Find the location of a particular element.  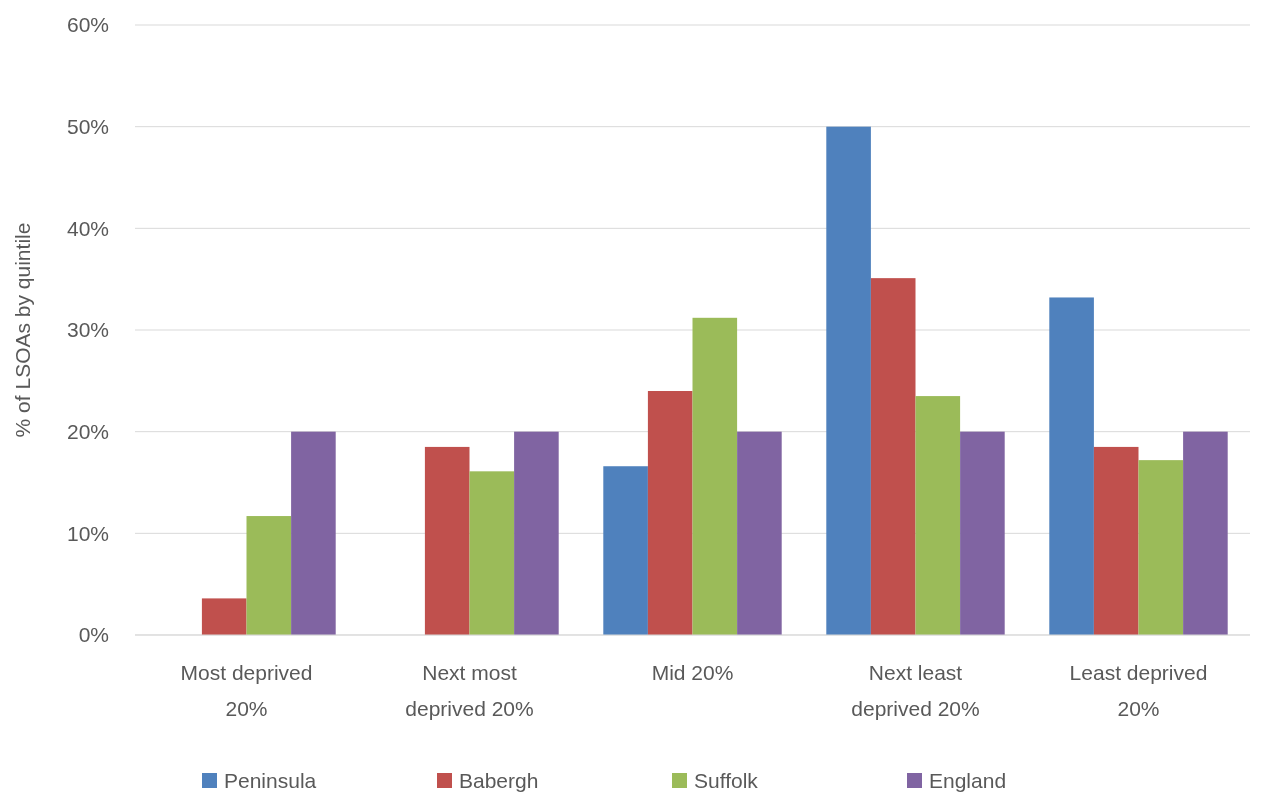

legend-label: Suffolk is located at coordinates (726, 781).